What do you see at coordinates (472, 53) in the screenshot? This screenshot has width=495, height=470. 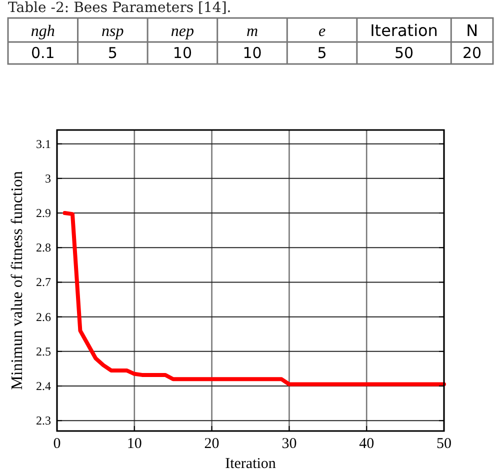 I see `data-label: 20` at bounding box center [472, 53].